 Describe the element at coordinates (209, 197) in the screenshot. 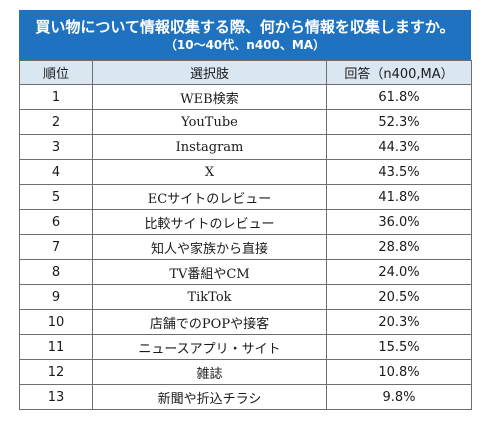

I see `choice-cell: ECサイトのレビュー` at that location.